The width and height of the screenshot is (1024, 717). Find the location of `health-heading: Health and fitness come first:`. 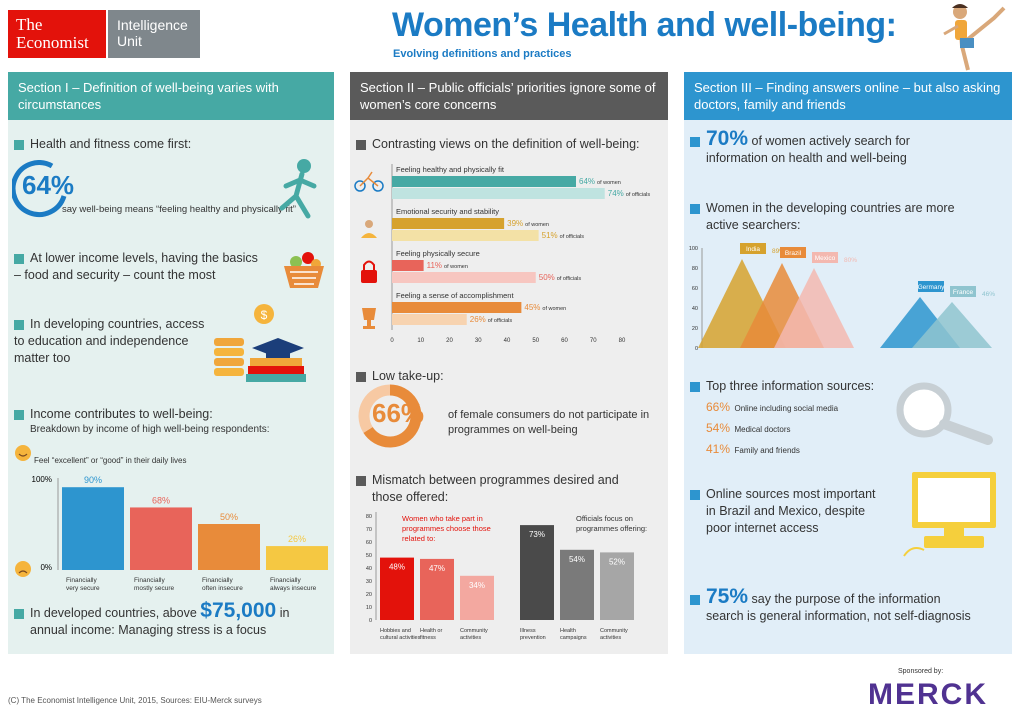

health-heading: Health and fitness come first: is located at coordinates (111, 144).